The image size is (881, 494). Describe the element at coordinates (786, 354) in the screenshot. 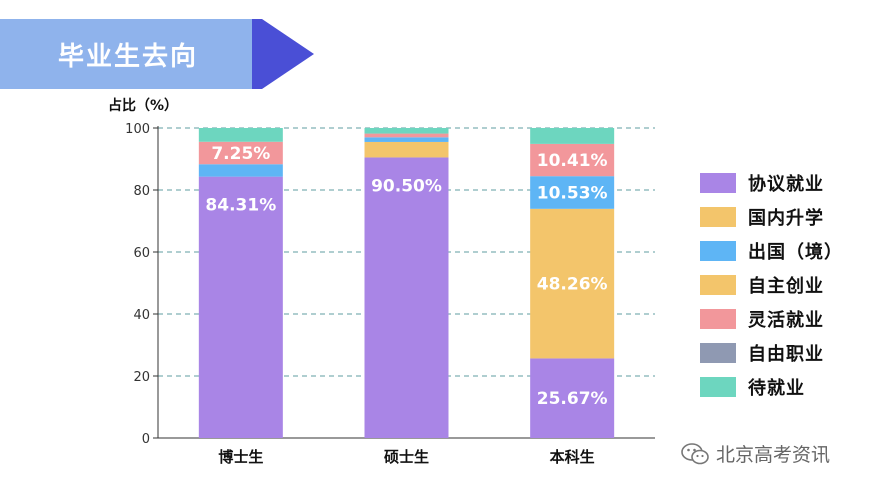

I see `legend-label: 自由职业` at that location.